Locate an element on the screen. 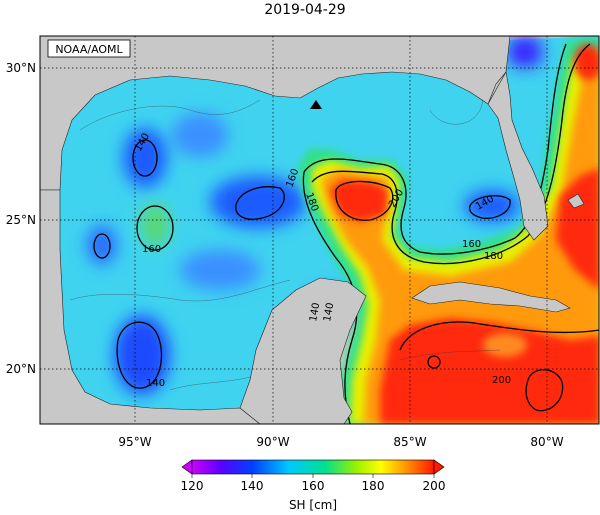 The height and width of the screenshot is (515, 600). y-axis-ticks: 30°N 25°N 20°N is located at coordinates (21, 218).